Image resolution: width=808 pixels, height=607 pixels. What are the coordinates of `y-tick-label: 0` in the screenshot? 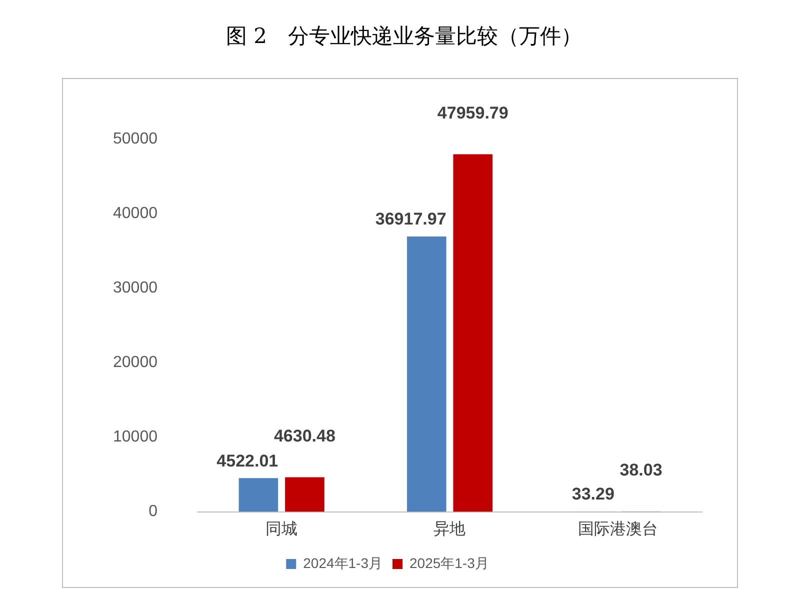 It's located at (153, 511).